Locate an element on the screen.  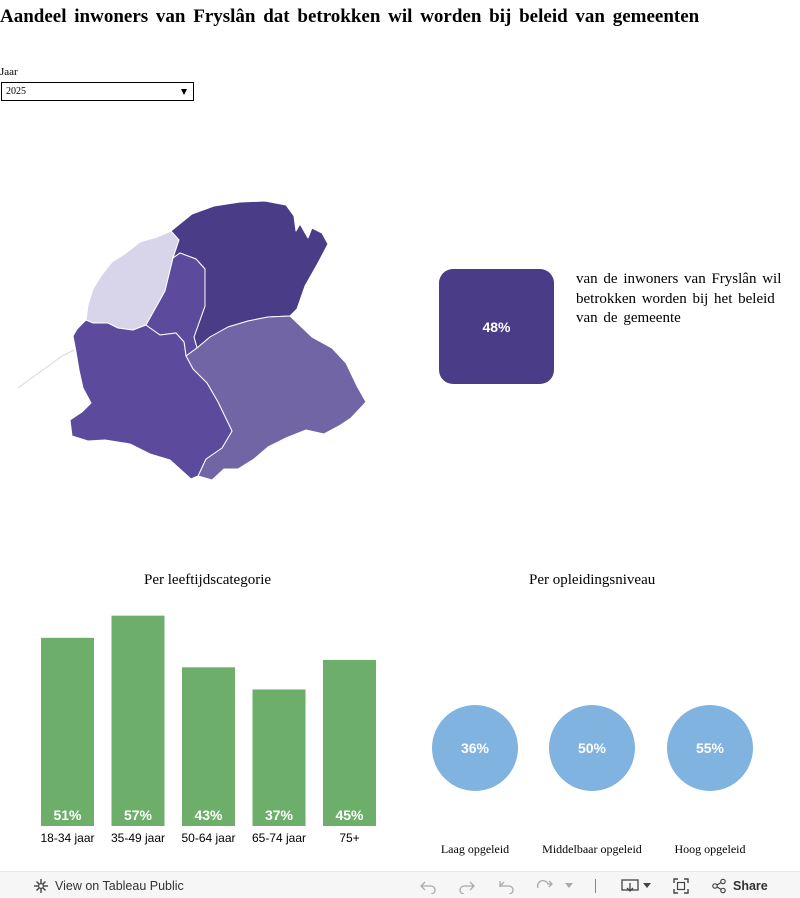
refresh-button is located at coordinates (545, 885).